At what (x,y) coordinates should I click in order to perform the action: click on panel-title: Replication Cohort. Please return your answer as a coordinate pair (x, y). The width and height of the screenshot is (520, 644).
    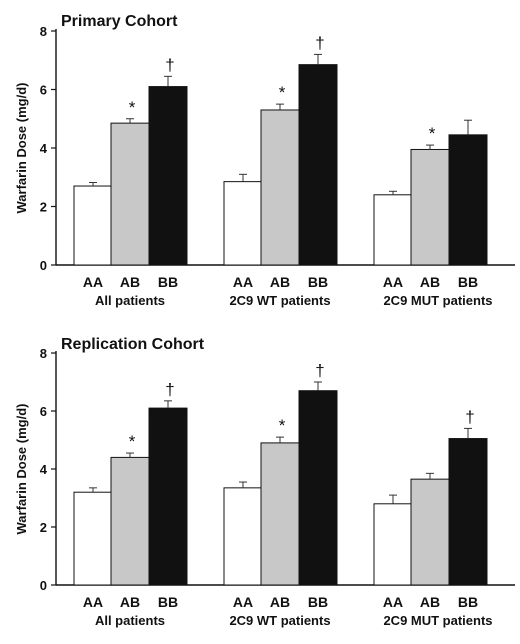
    Looking at the image, I should click on (133, 344).